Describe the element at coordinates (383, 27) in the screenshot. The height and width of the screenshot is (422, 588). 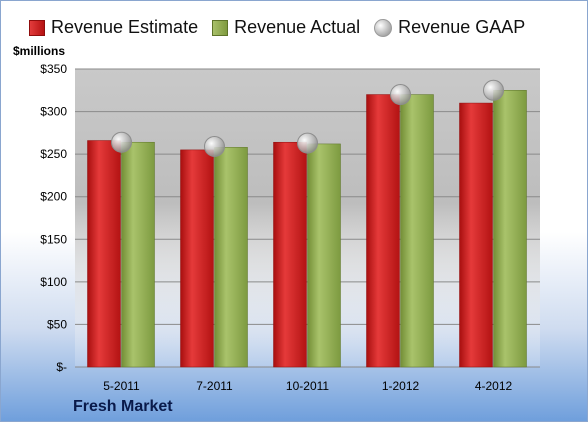
I see `legend-swatch-gaap` at that location.